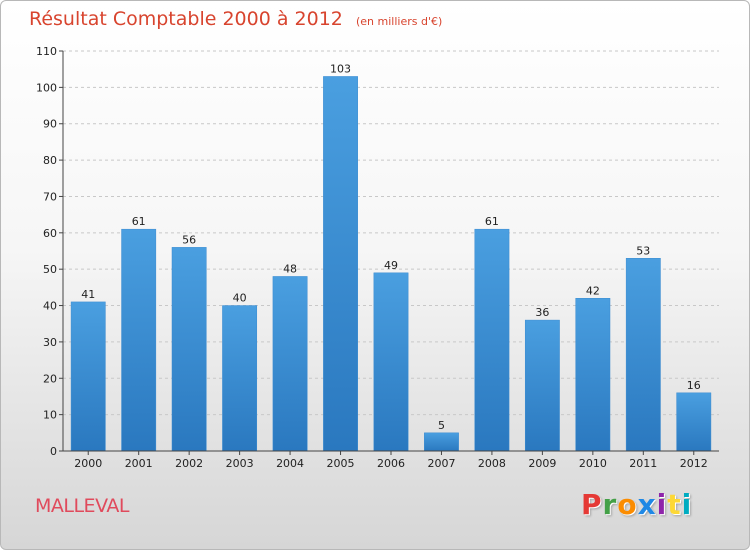 Image resolution: width=750 pixels, height=550 pixels. Describe the element at coordinates (592, 504) in the screenshot. I see `logo-letter: P` at that location.